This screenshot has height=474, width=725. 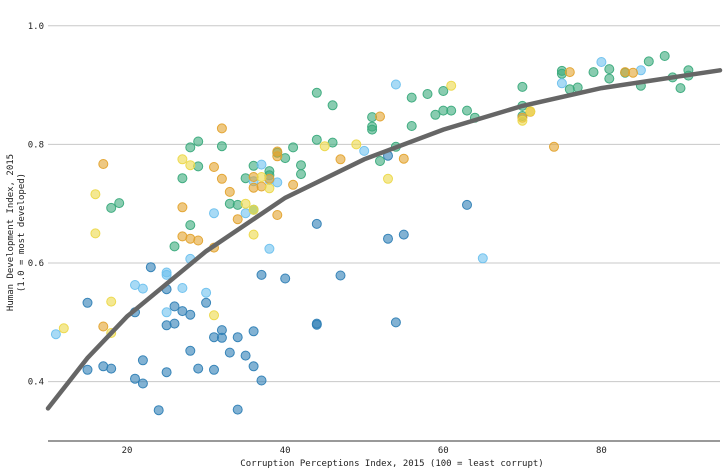 I want to click on y-tick-label: 0.4, so click(x=36, y=383).